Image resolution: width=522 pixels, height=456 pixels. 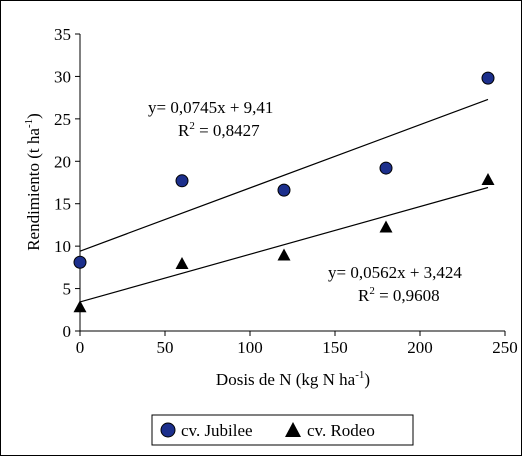 What do you see at coordinates (62, 34) in the screenshot?
I see `y-tick-label: 35` at bounding box center [62, 34].